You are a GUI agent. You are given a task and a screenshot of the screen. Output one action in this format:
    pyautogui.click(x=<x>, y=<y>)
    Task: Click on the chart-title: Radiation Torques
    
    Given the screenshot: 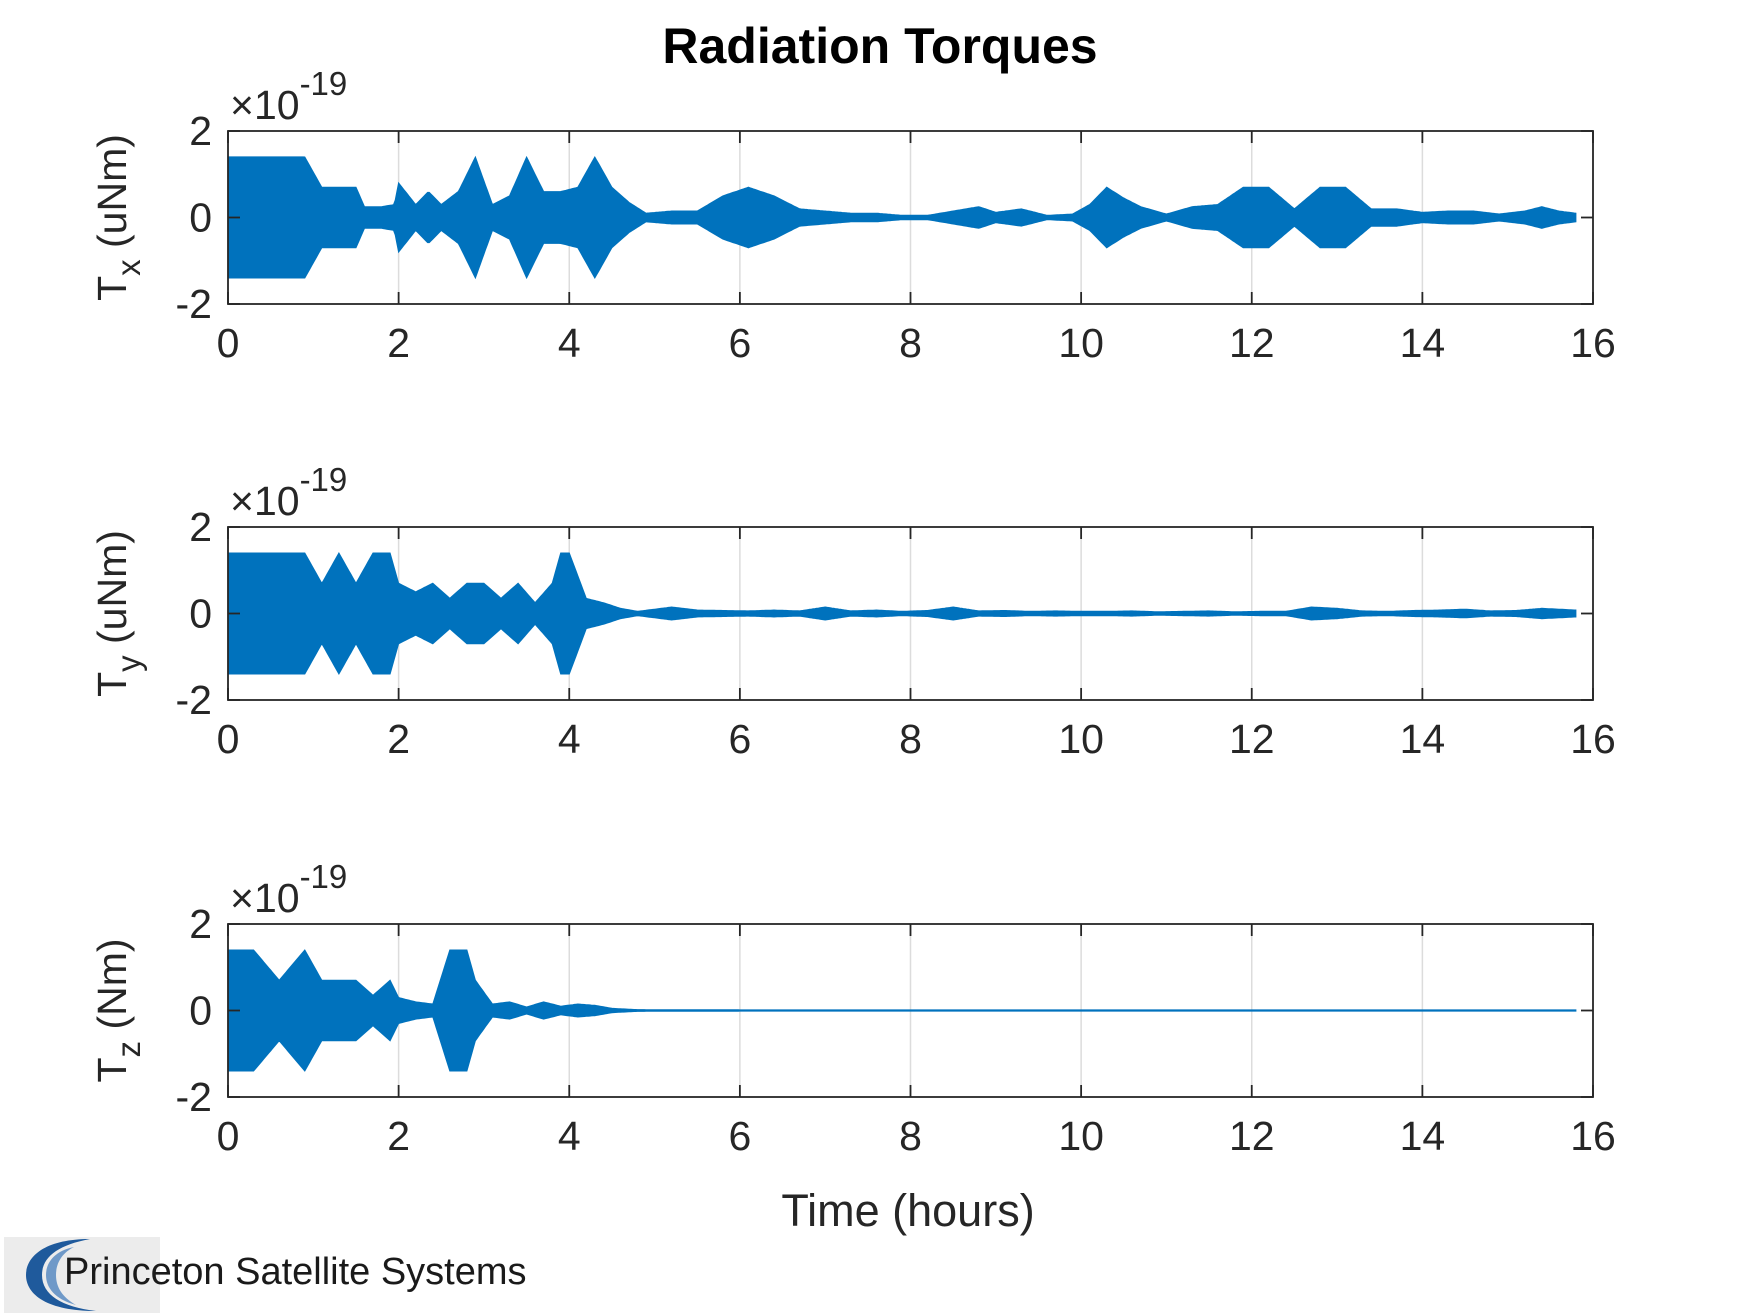 What is the action you would take?
    pyautogui.click(x=879, y=46)
    